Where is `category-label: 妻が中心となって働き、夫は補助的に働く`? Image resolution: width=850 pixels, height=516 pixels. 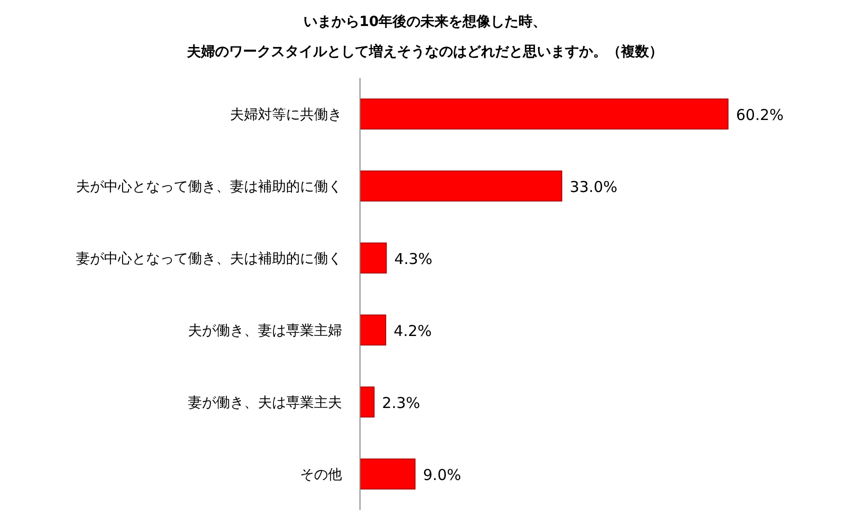 category-label: 妻が中心となって働き、夫は補助的に働く is located at coordinates (209, 259).